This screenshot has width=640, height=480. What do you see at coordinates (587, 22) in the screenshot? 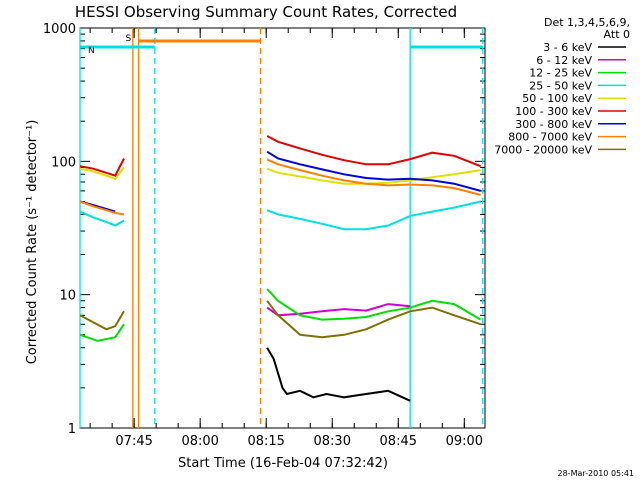
I see `legend-header-line-1: Det 1,3,4,5,6,9,` at bounding box center [587, 22].